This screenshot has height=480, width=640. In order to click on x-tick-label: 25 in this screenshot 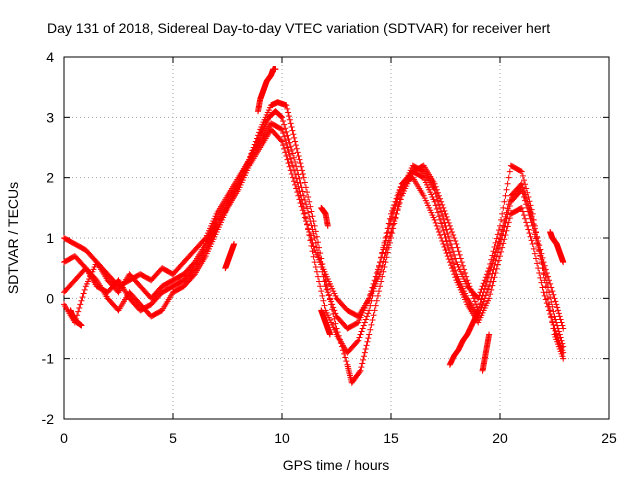, I will do `click(609, 438)`.